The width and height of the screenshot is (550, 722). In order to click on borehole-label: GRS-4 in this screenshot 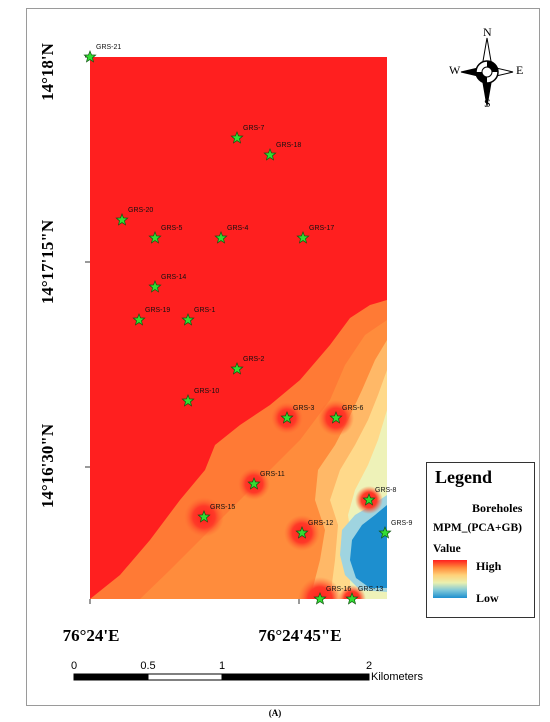, I will do `click(238, 228)`.